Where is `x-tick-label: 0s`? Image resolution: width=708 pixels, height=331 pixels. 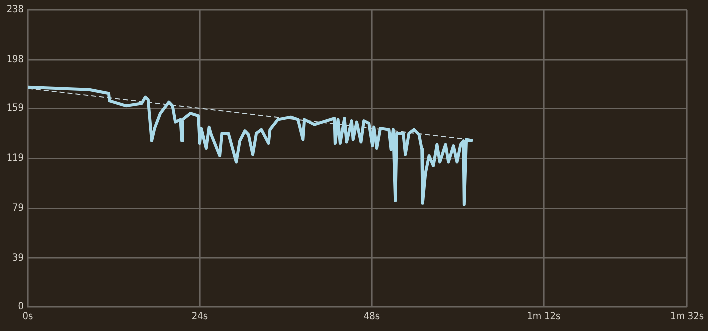 x-tick-label: 0s is located at coordinates (28, 317).